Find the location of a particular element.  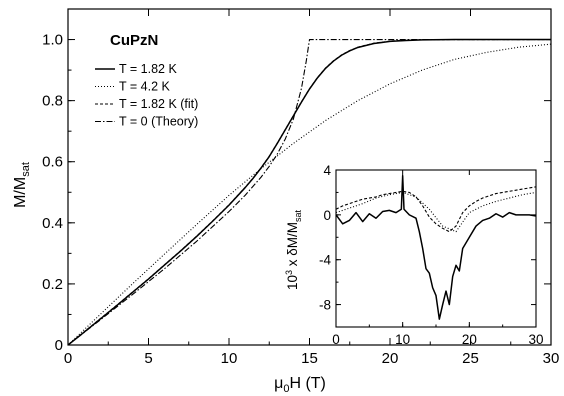

y-axis-label: M/Msat is located at coordinates (22, 185).